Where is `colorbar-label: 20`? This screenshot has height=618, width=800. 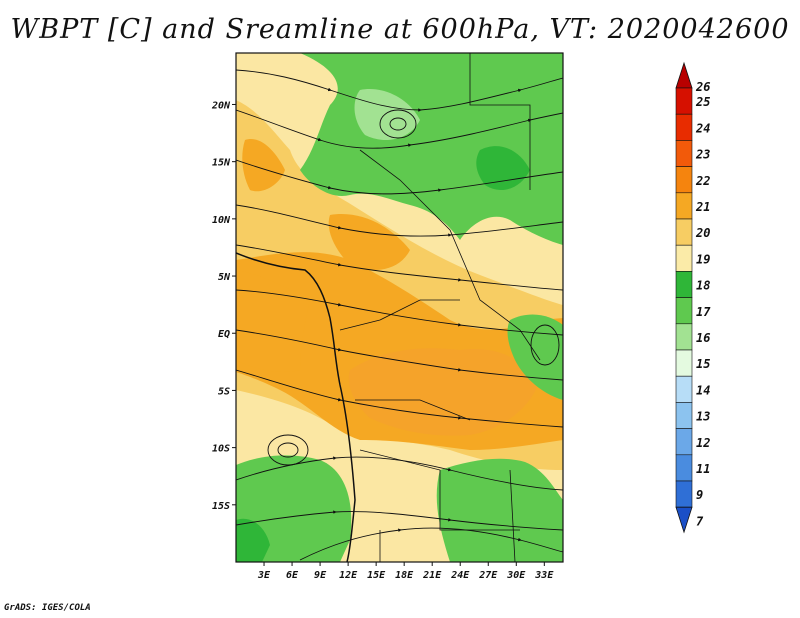
colorbar-label: 20 is located at coordinates (702, 233).